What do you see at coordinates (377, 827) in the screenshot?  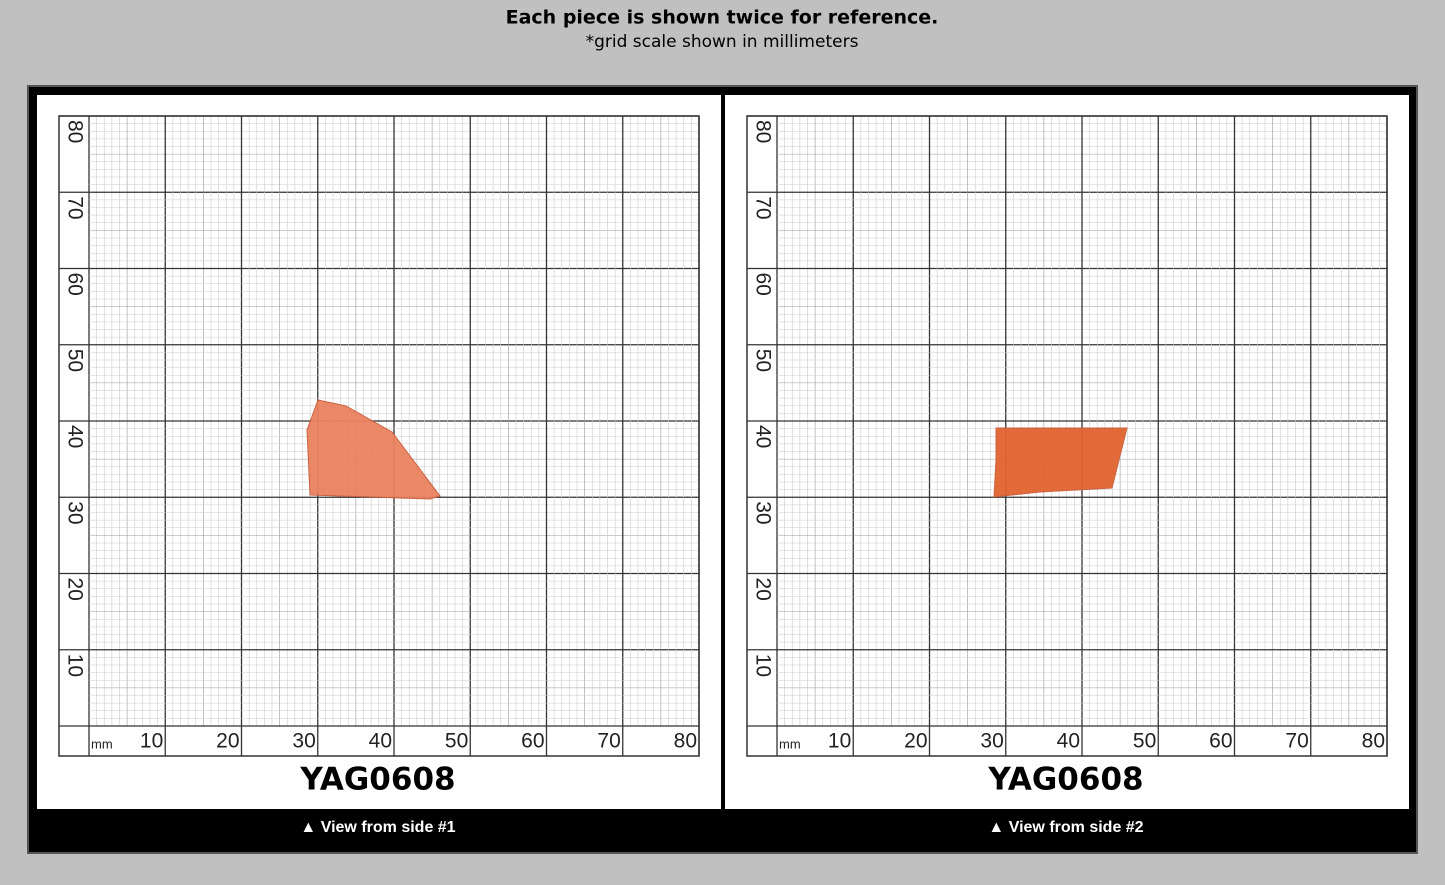 I see `panel-caption: ▲ View from side #1` at bounding box center [377, 827].